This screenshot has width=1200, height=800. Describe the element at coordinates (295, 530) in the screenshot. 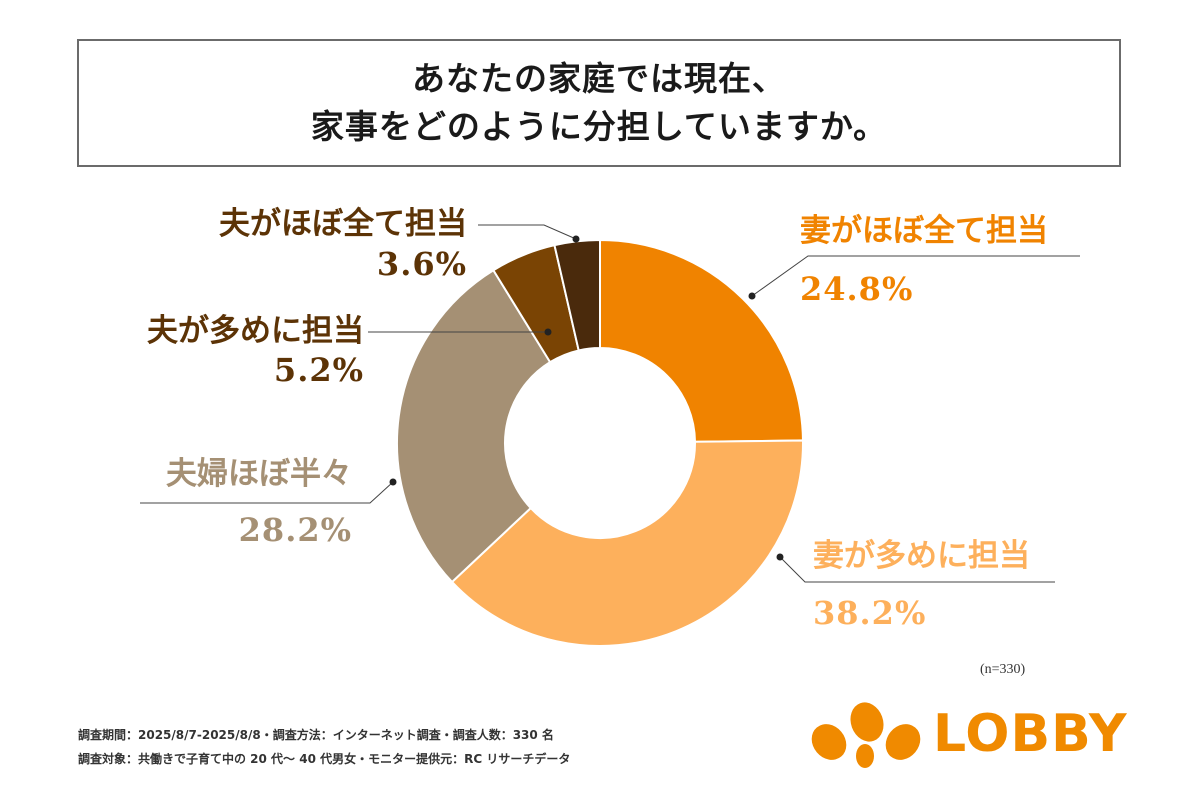

I see `slice-value-3: 28.2%` at that location.